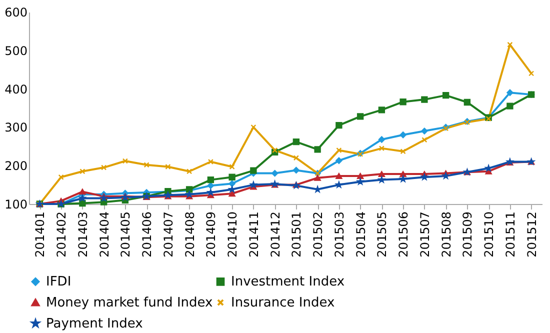 The image size is (550, 333). Describe the element at coordinates (233, 235) in the screenshot. I see `x-tick-label: 201410` at that location.